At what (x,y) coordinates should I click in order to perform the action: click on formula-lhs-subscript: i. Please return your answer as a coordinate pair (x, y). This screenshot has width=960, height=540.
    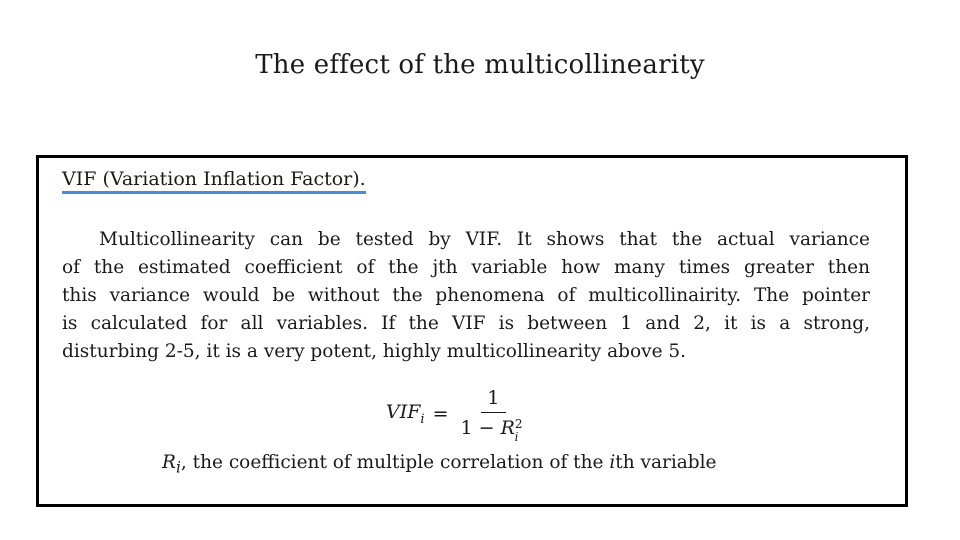
    Looking at the image, I should click on (422, 419).